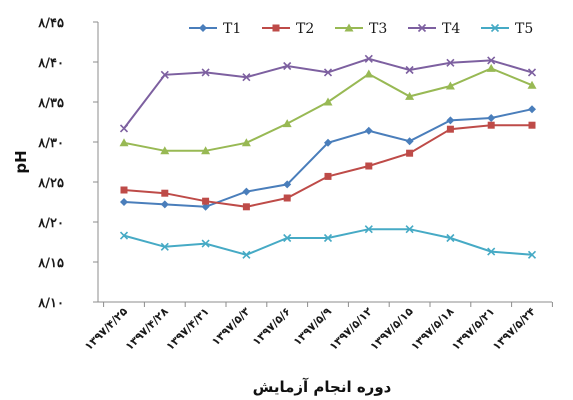  I want to click on x-axis-title: دوره انجام آزمایش, so click(322, 387).